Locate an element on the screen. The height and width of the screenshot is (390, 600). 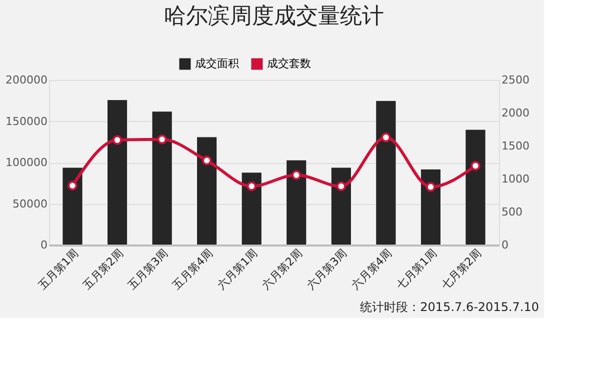
y2-tick-label: 1000 is located at coordinates (516, 179).